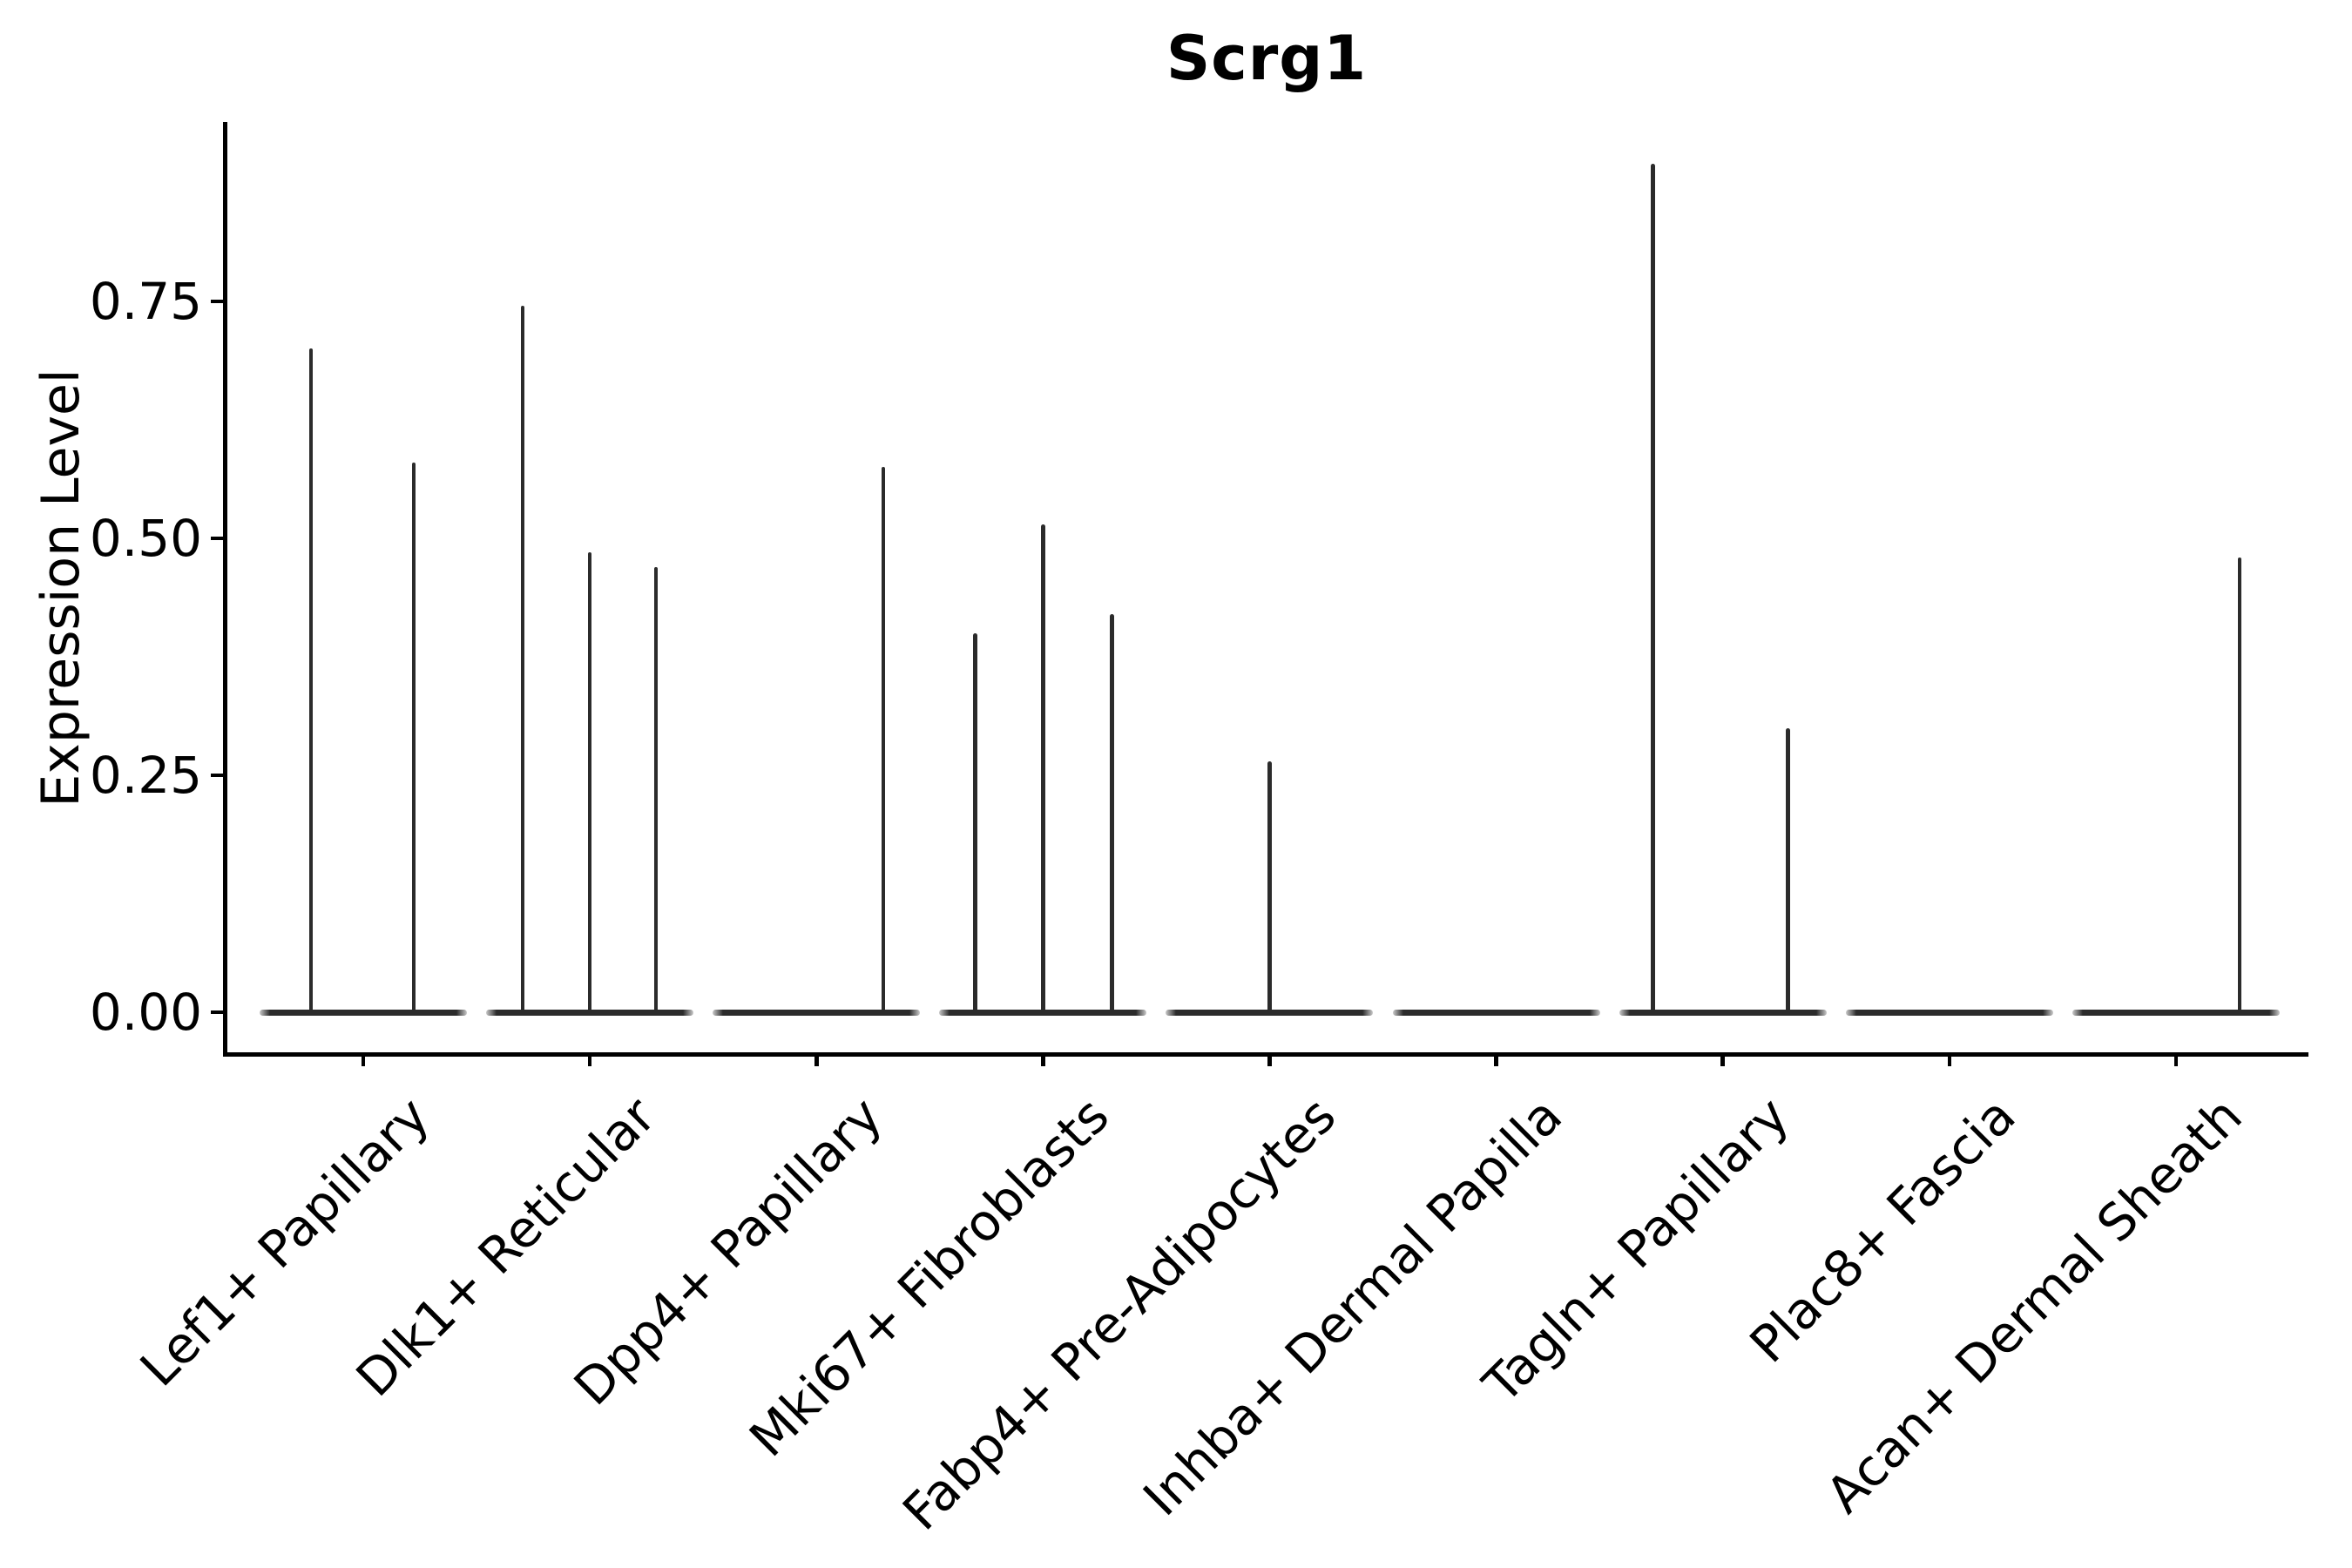  Describe the element at coordinates (225, 589) in the screenshot. I see `y-axis-spine` at that location.